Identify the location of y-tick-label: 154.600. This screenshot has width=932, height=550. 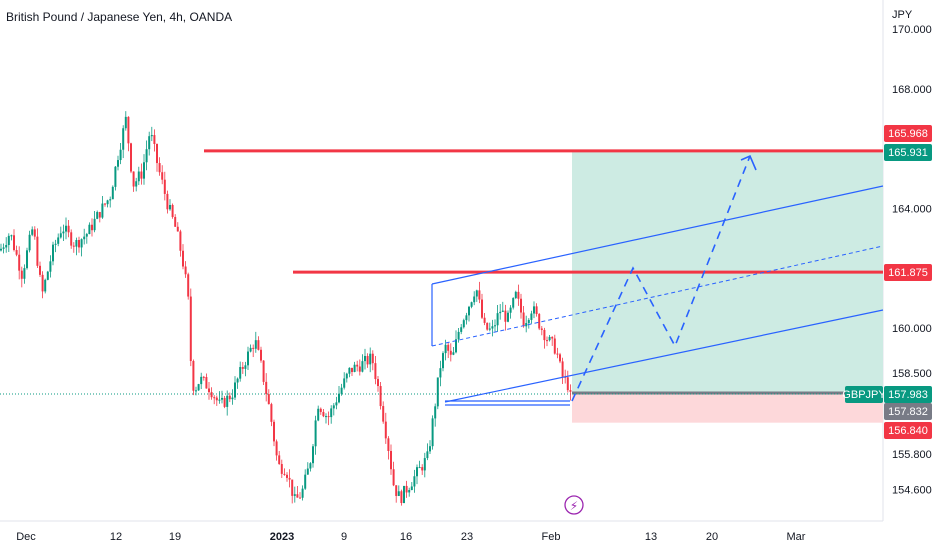
(912, 491).